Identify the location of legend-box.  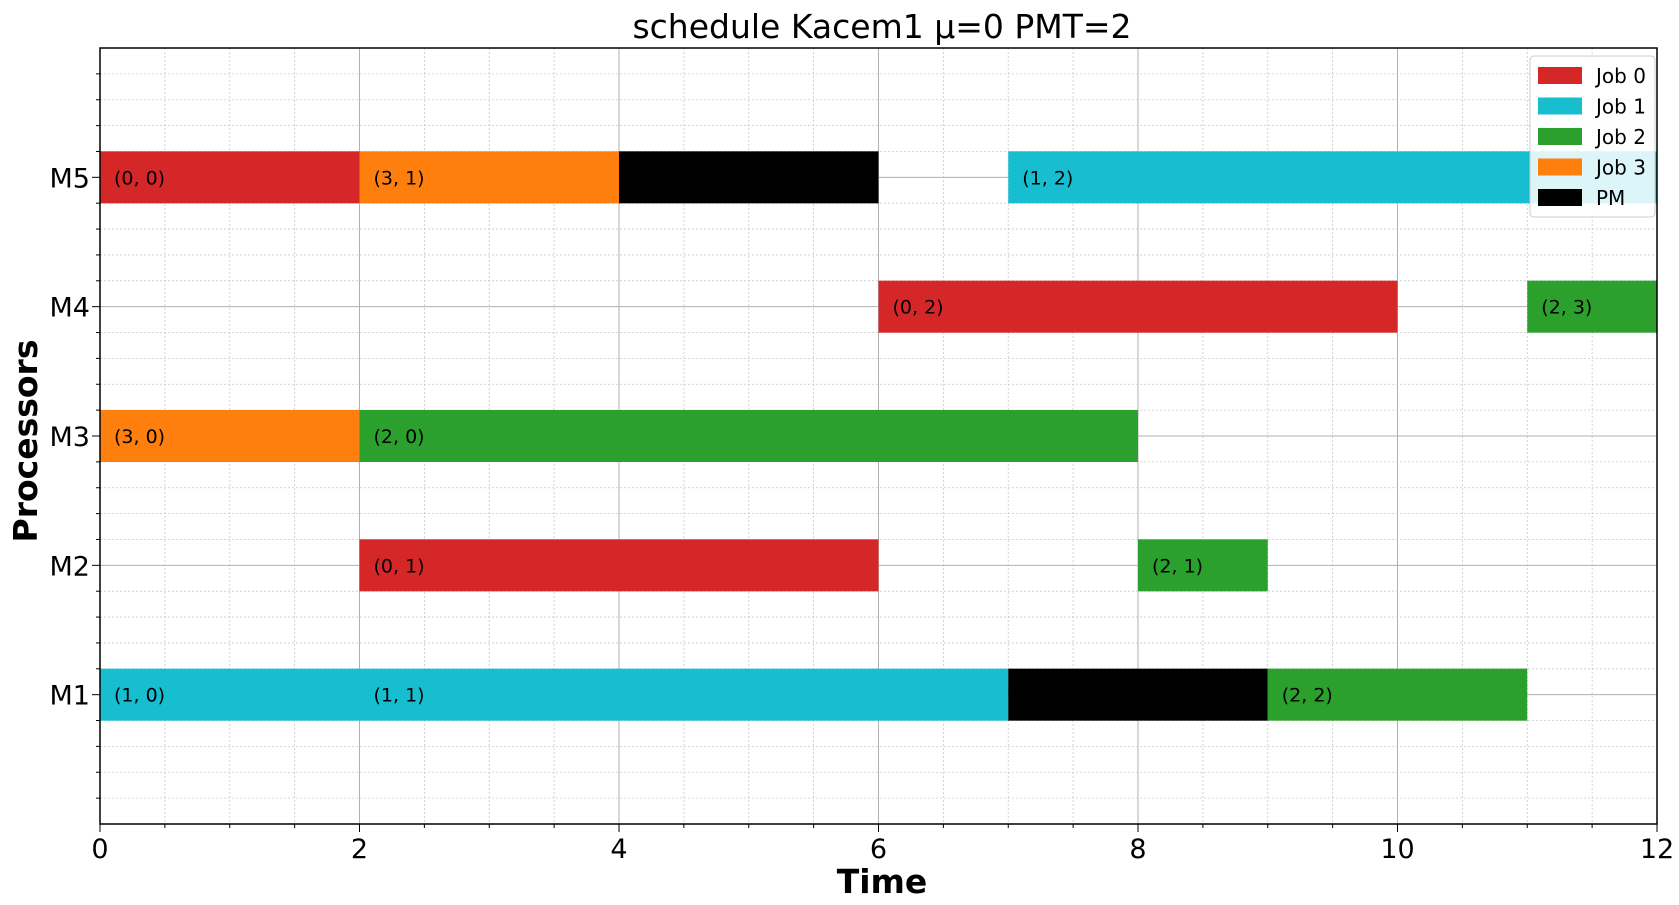
(1592, 136).